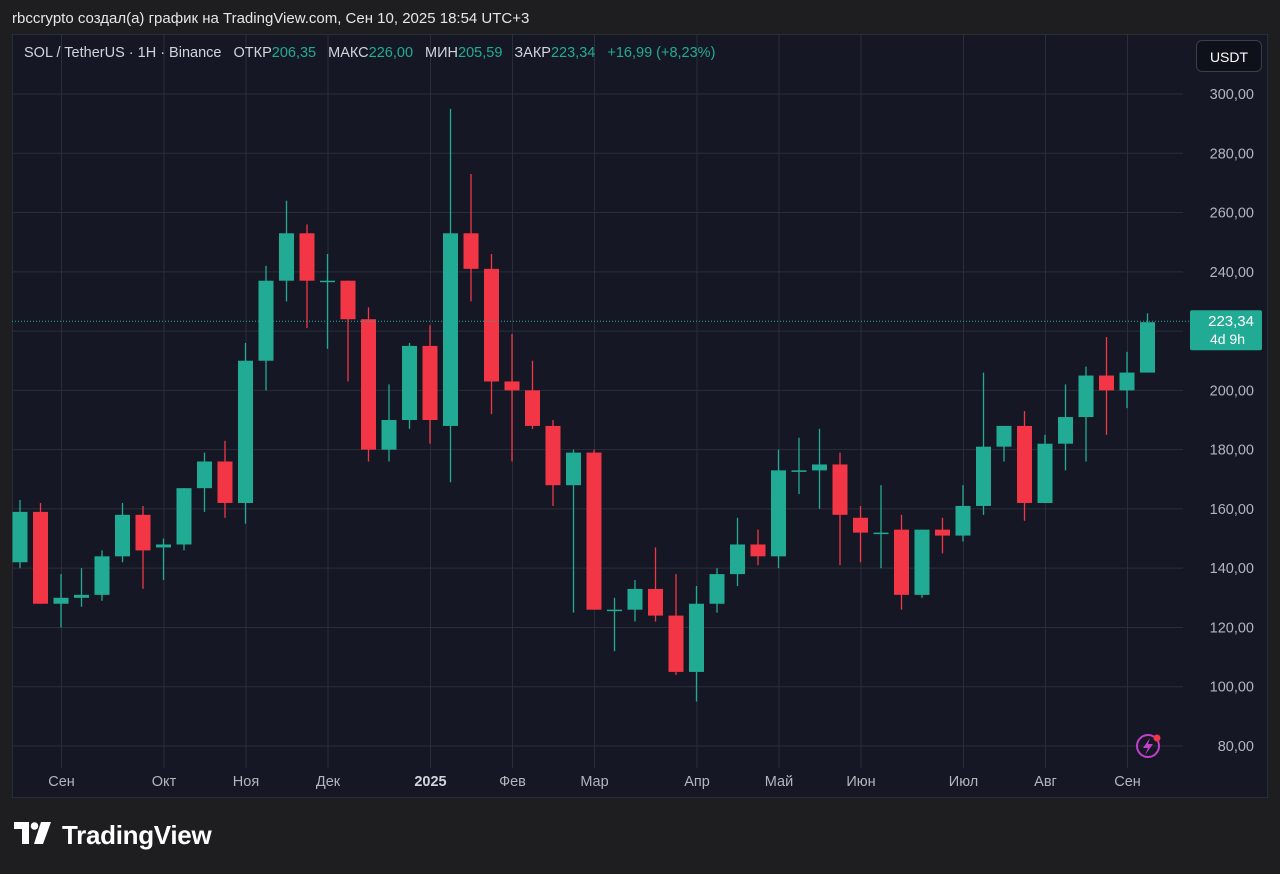  Describe the element at coordinates (1232, 214) in the screenshot. I see `y-tick-label: 260,00` at that location.